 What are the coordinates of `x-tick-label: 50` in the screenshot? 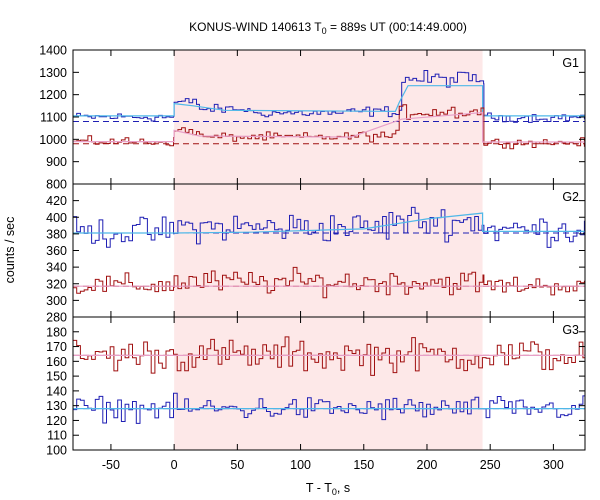 It's located at (237, 465).